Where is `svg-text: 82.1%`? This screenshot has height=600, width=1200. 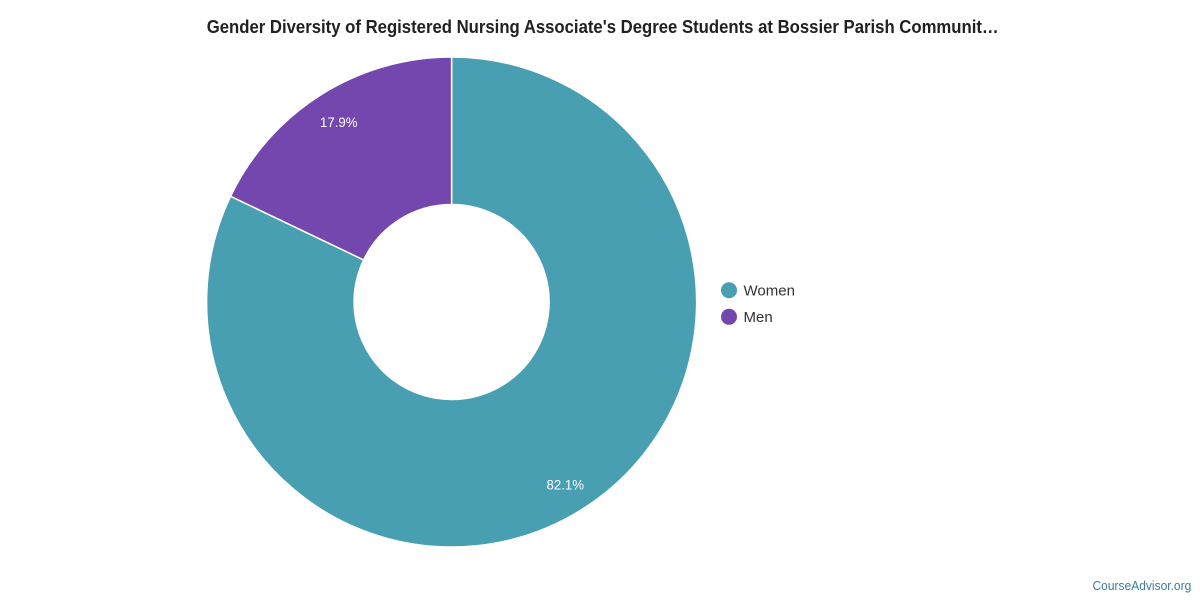 svg-text: 82.1% is located at coordinates (566, 484).